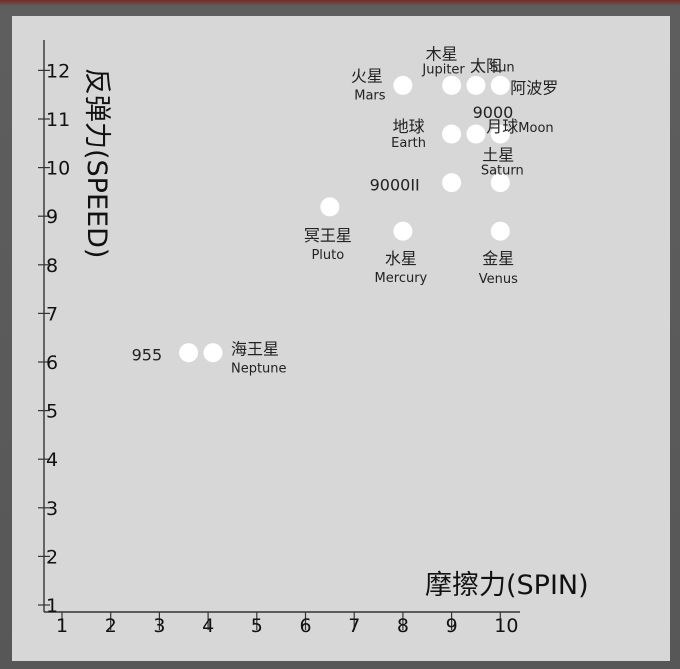 Image resolution: width=680 pixels, height=669 pixels. What do you see at coordinates (328, 235) in the screenshot?
I see `point-label: 冥王星` at bounding box center [328, 235].